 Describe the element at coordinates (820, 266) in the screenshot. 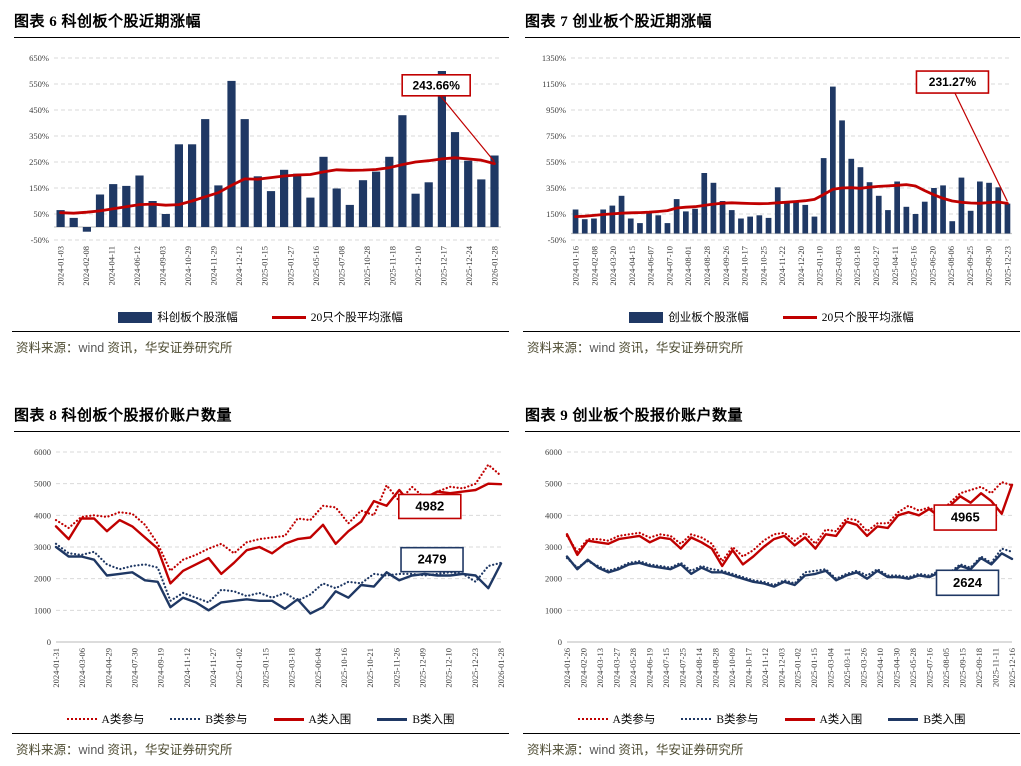

I see `svg-text: 2025-01-10` at that location.